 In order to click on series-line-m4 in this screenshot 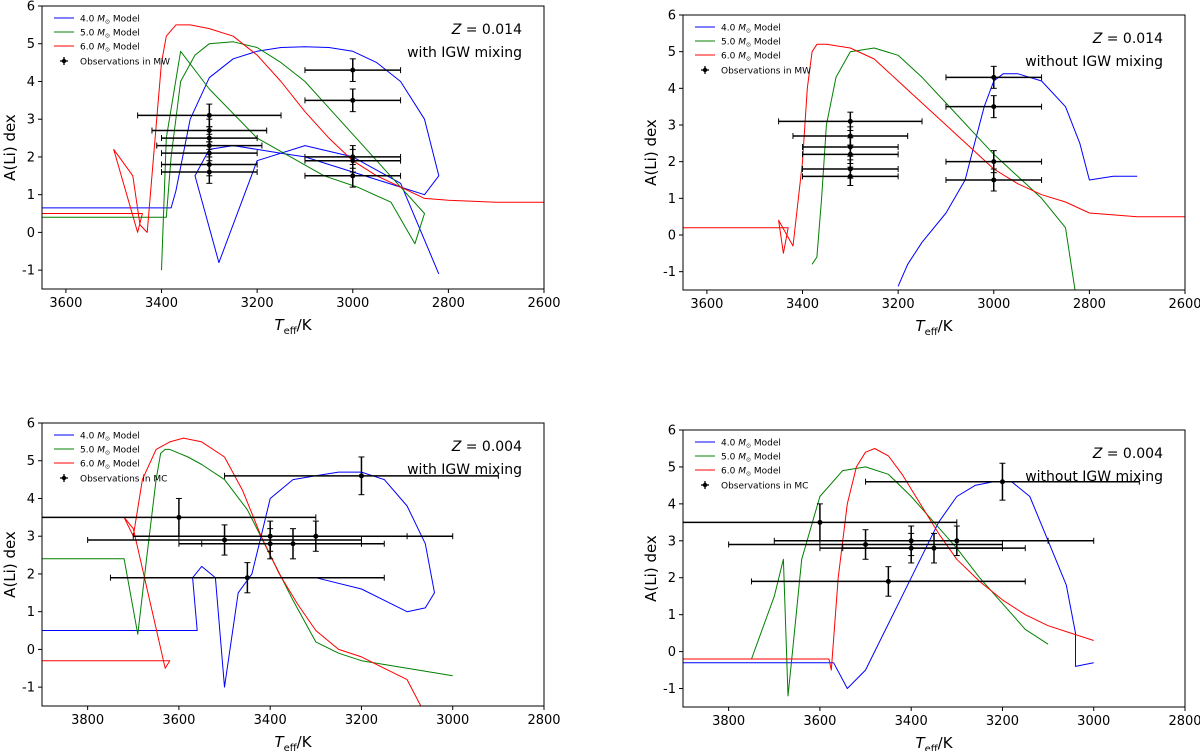, I will do `click(241, 160)`.